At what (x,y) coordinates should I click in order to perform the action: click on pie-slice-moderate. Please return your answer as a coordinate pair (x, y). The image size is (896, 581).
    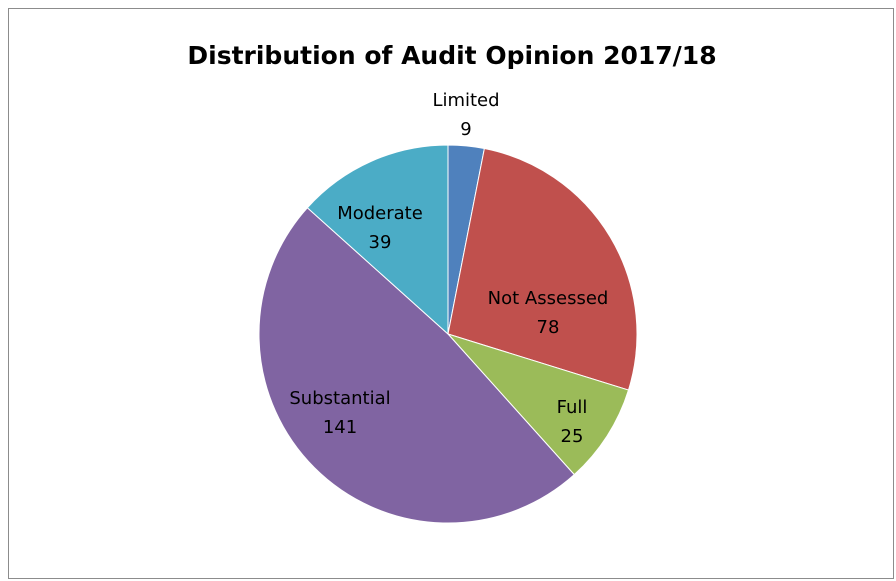
    Looking at the image, I should click on (377, 240).